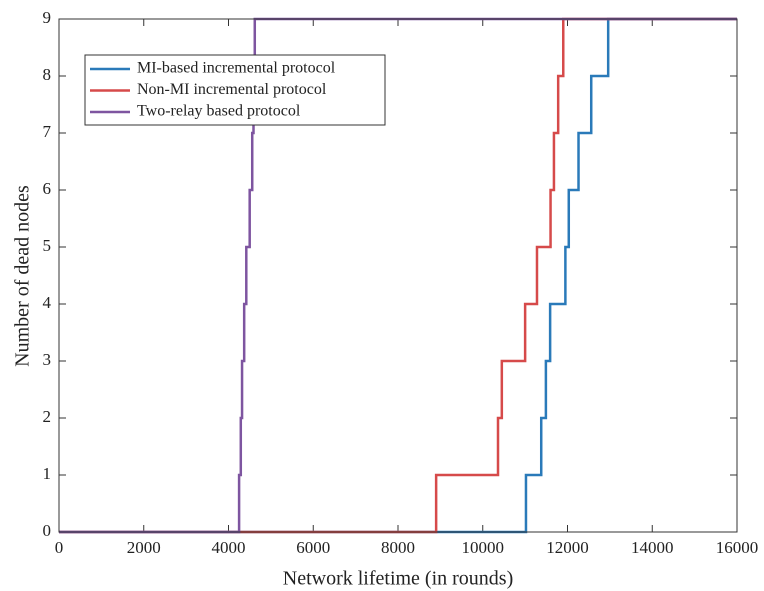 The image size is (764, 591). Describe the element at coordinates (652, 547) in the screenshot. I see `x-tick-label: 14000` at that location.